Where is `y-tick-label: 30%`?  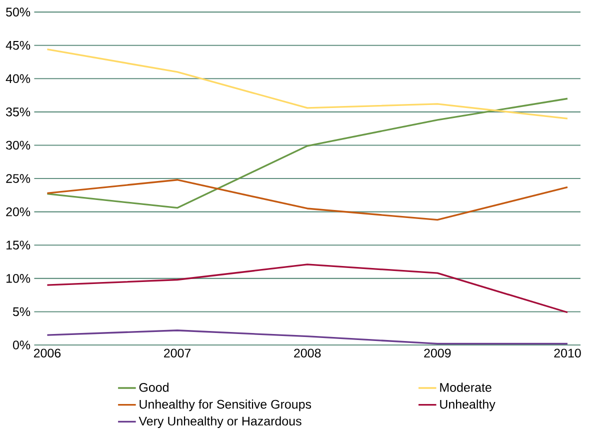
y-tick-label: 30% is located at coordinates (18, 145).